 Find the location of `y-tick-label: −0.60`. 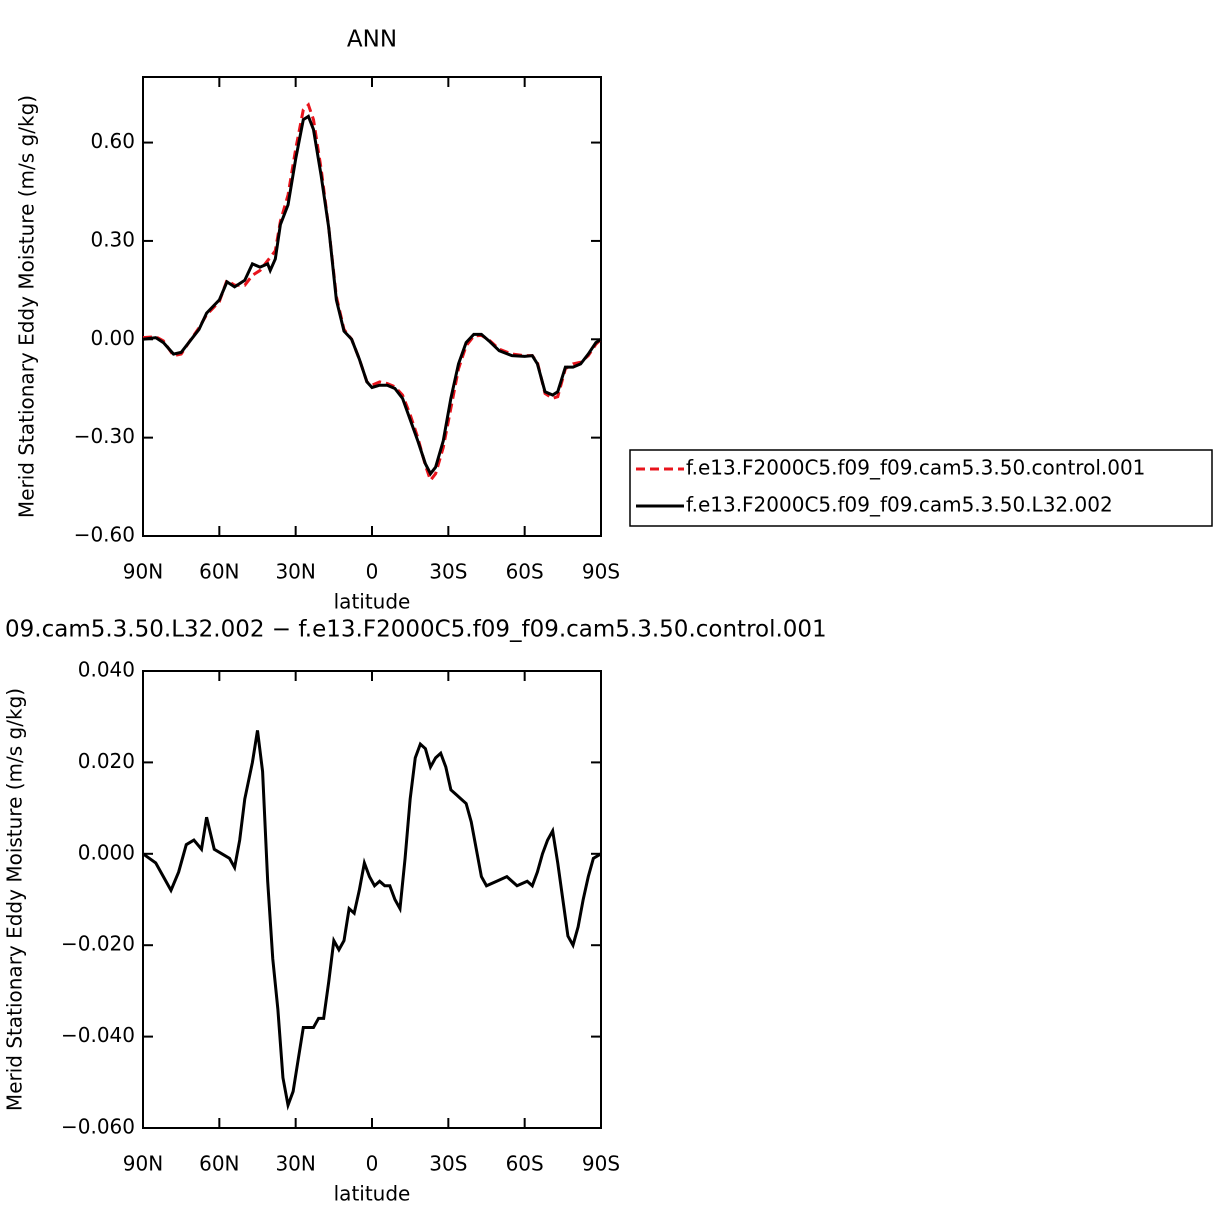

y-tick-label: −0.60 is located at coordinates (104, 535).